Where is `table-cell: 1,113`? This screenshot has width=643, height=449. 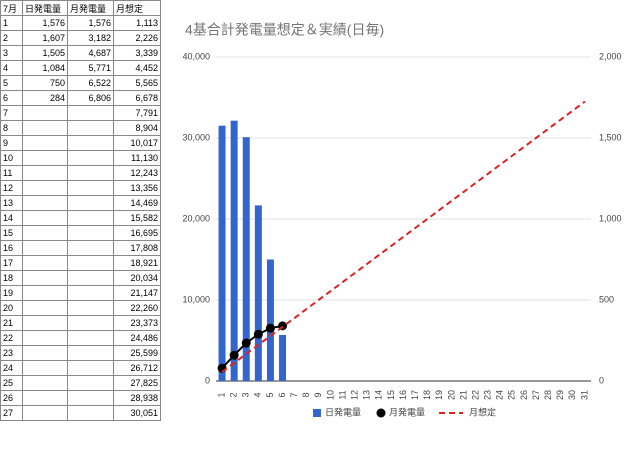 table-cell: 1,113 is located at coordinates (137, 23).